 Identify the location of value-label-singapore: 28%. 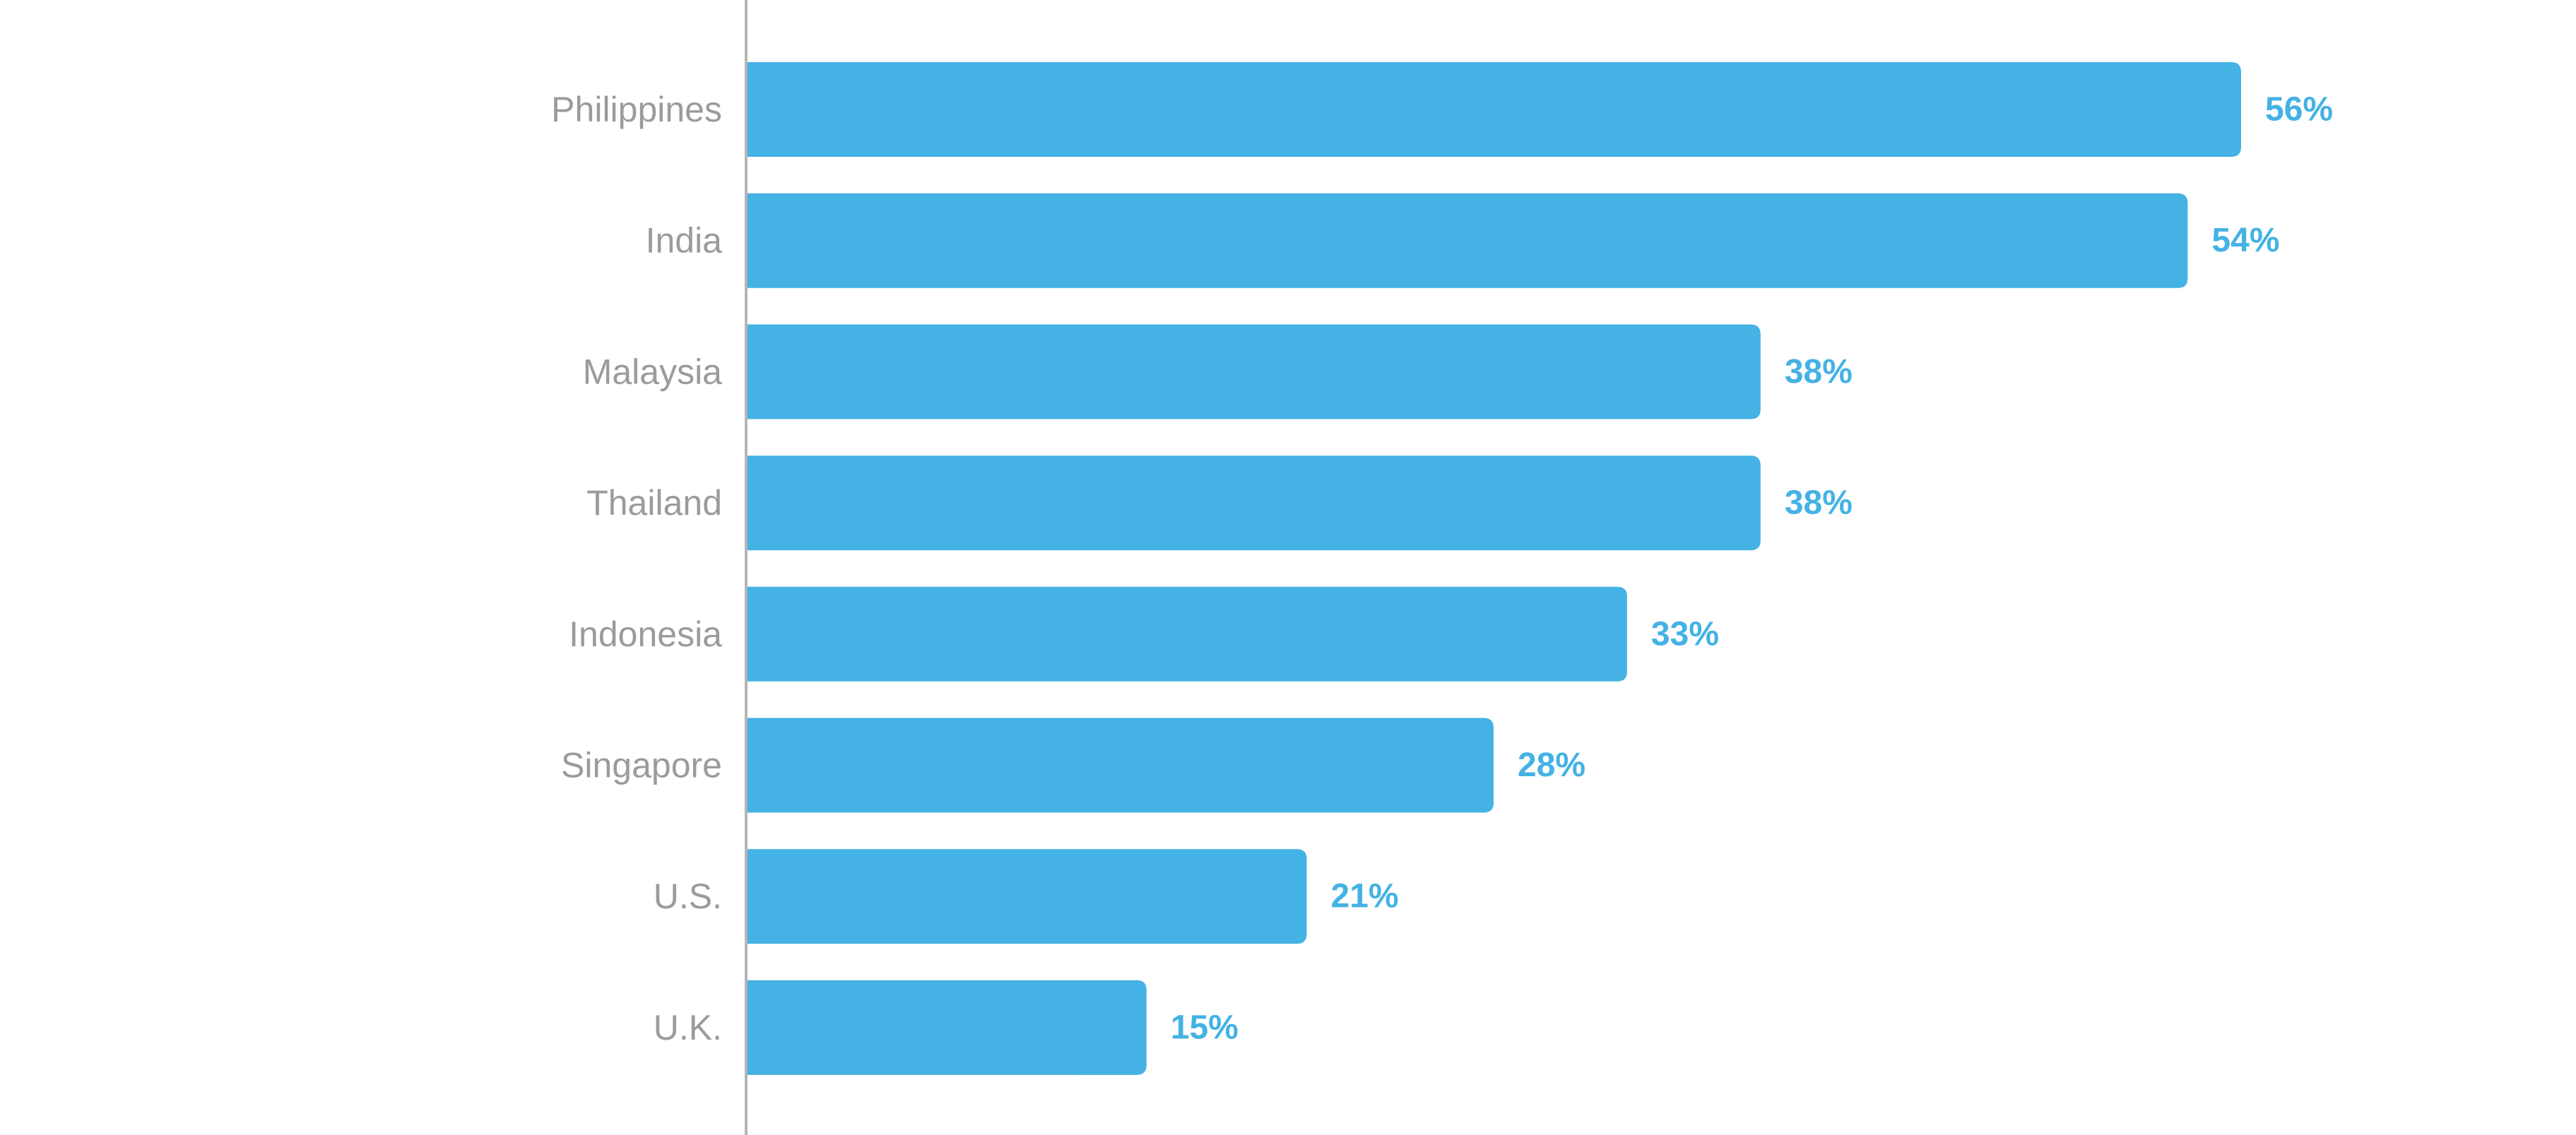
(1551, 765).